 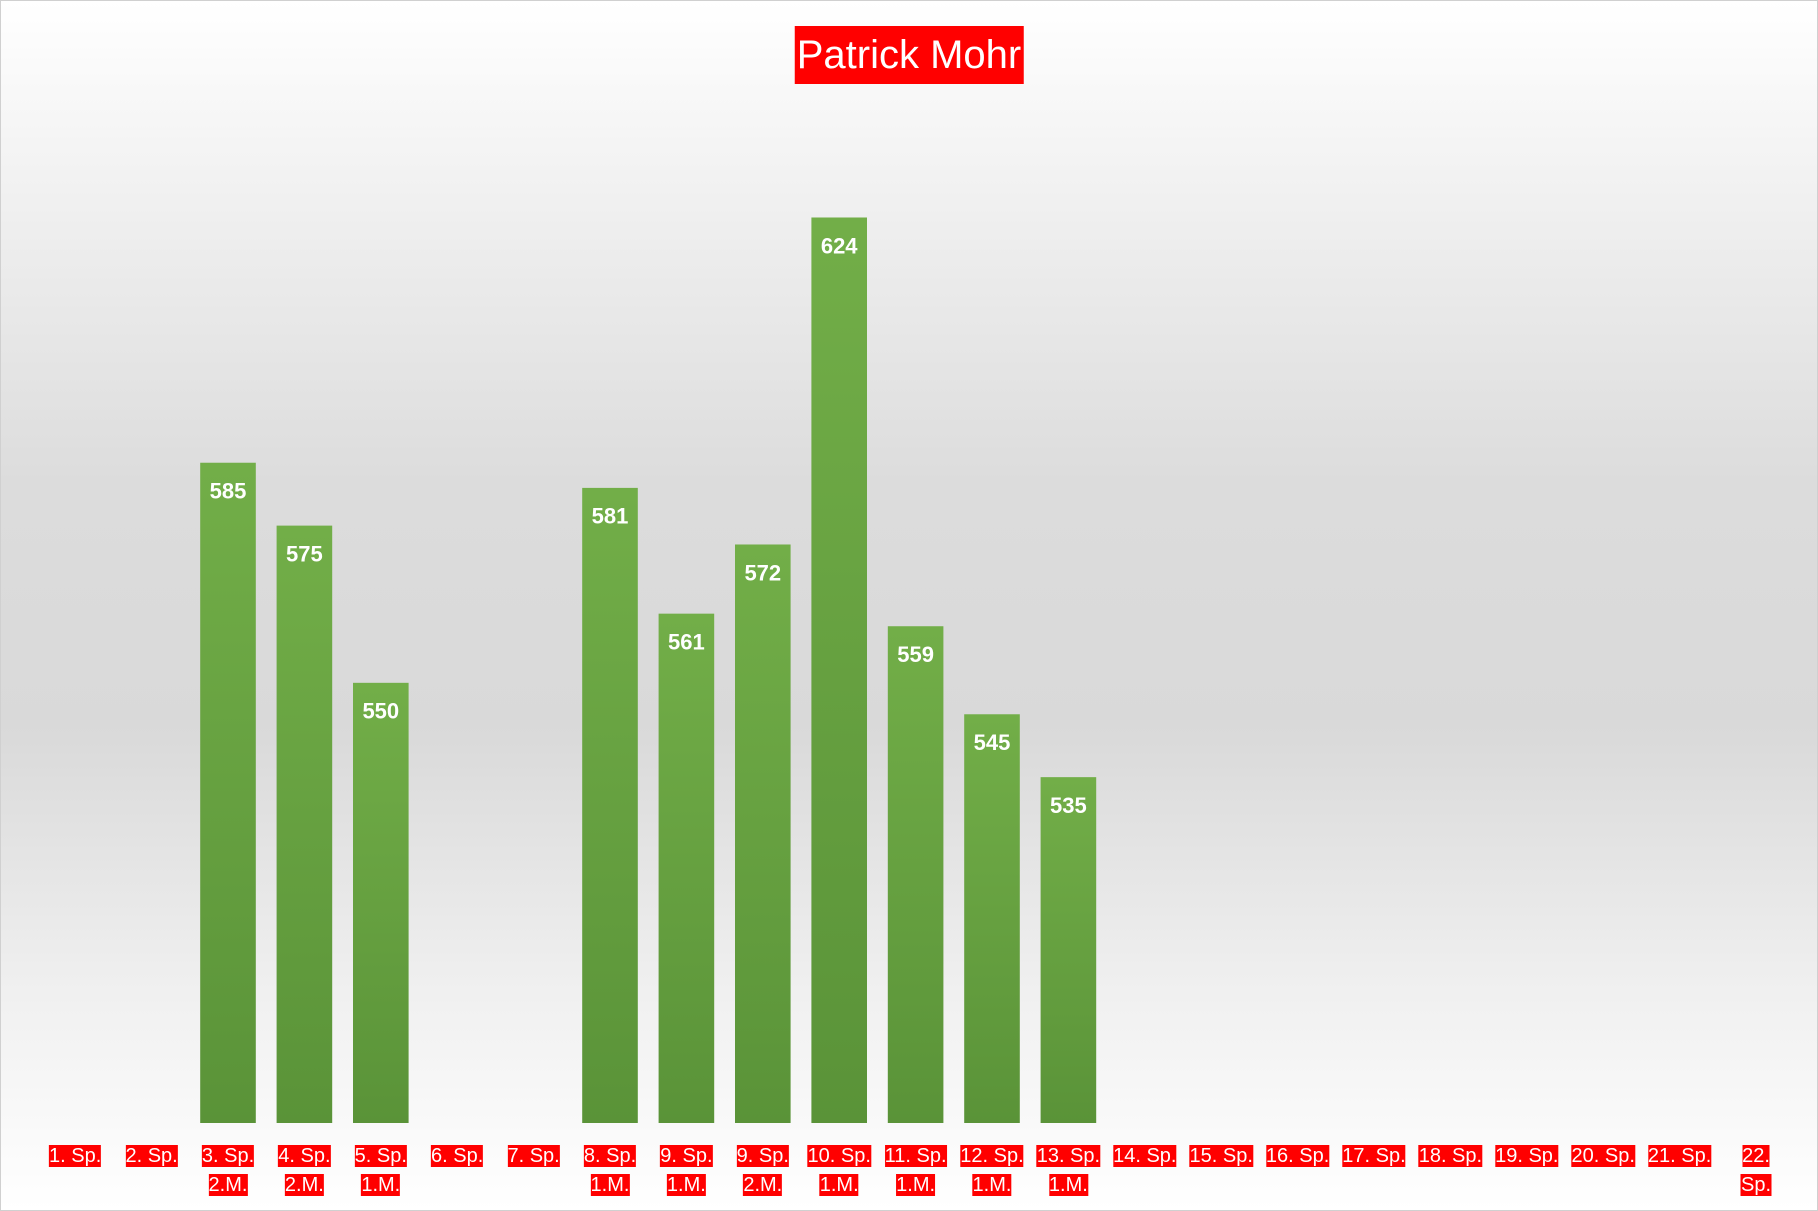 I want to click on x-tick-label: 1. Sp., so click(x=75, y=1156).